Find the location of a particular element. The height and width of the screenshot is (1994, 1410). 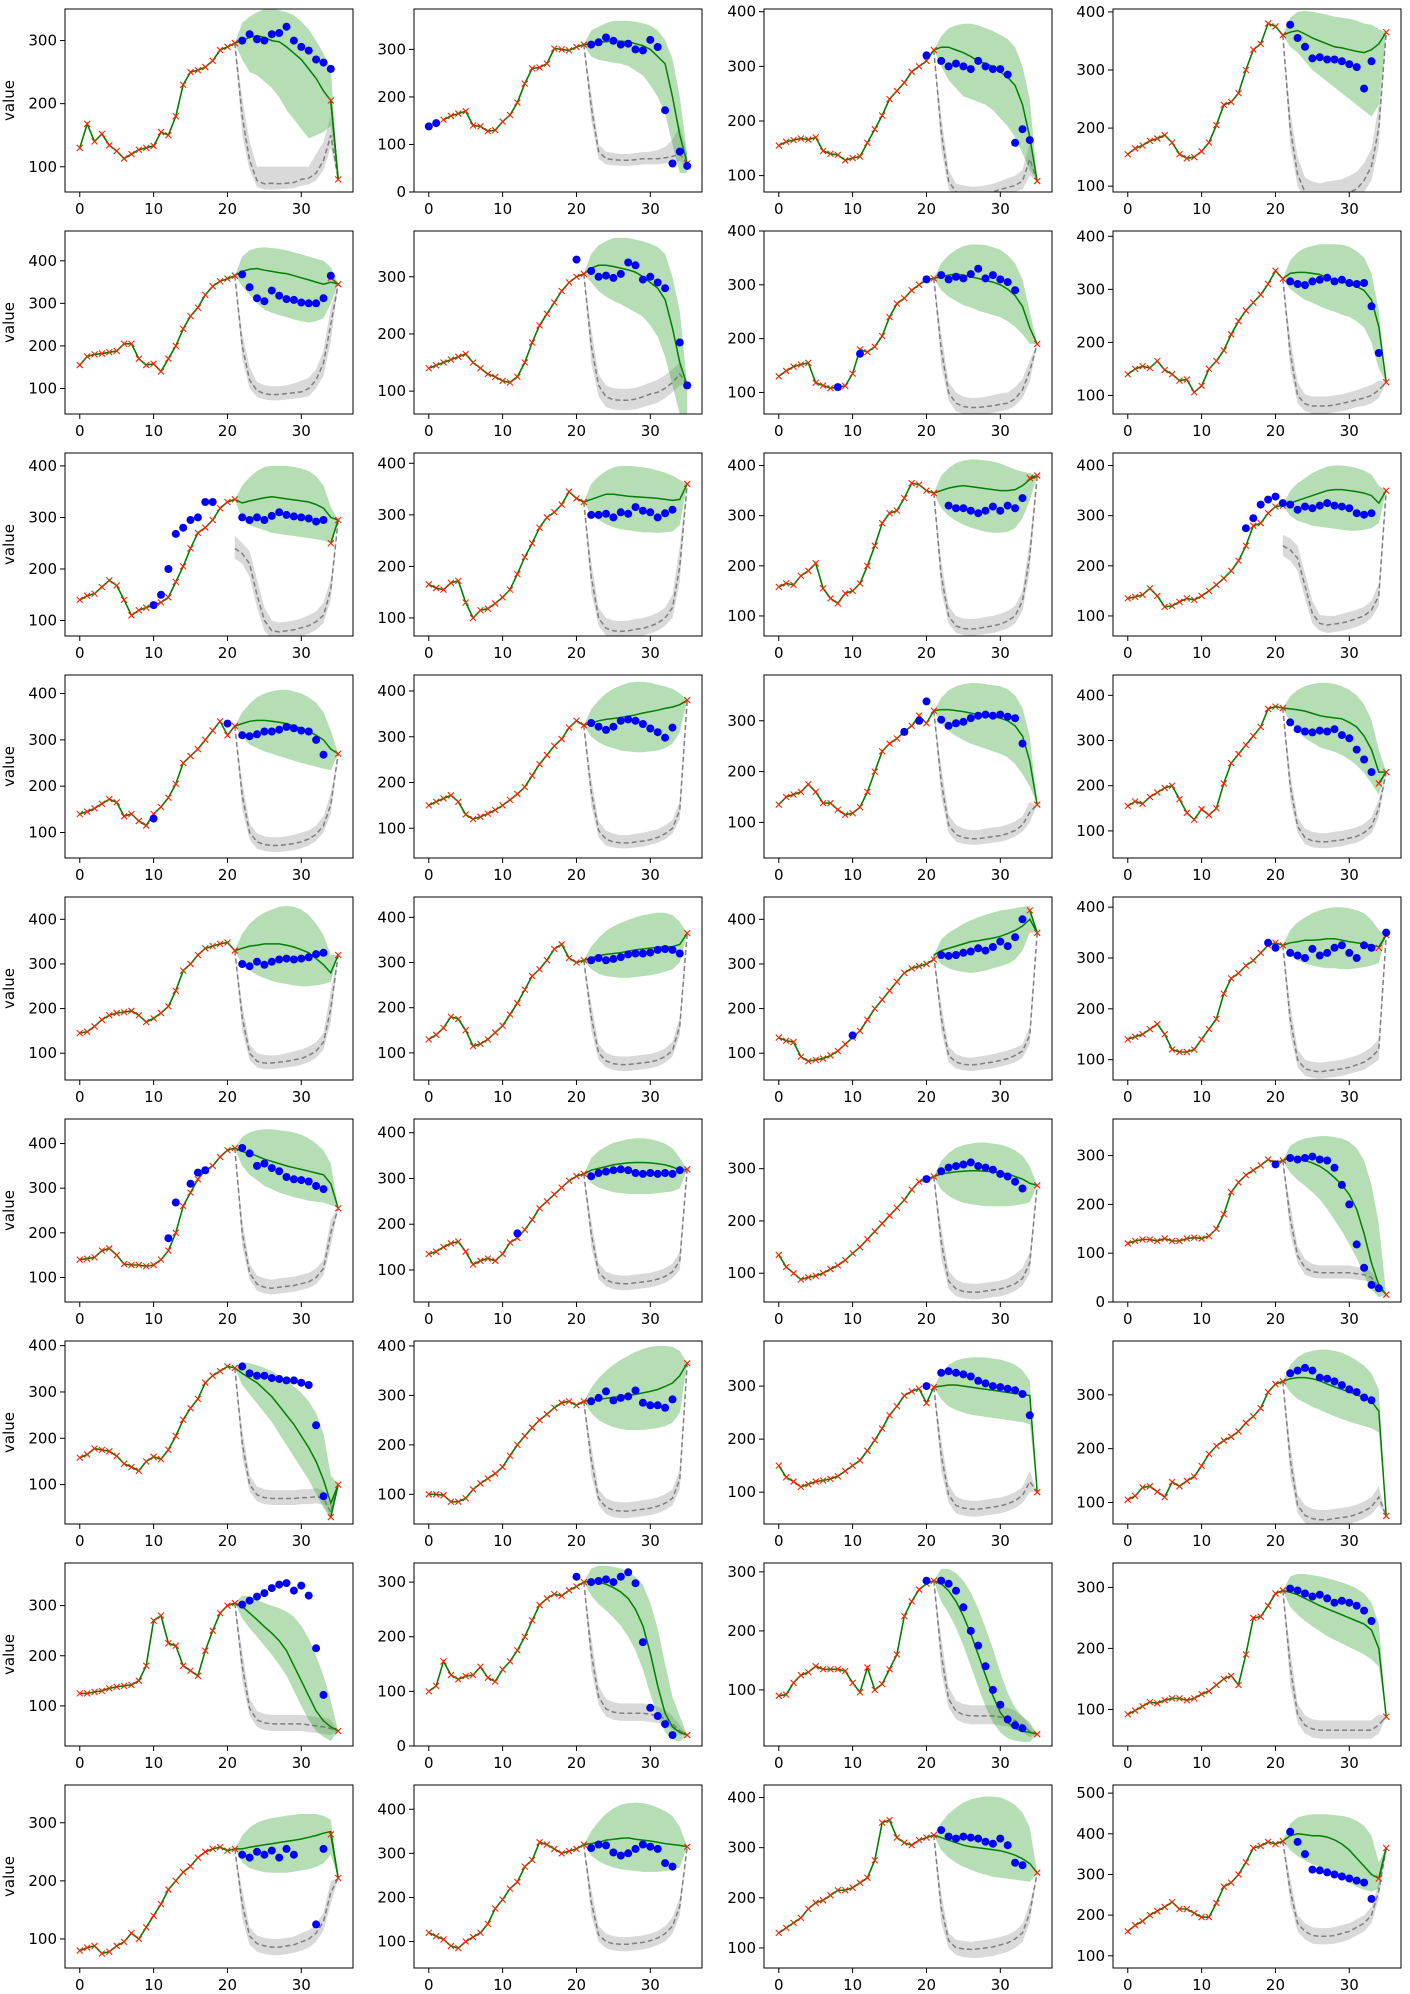

y-axis-label: value is located at coordinates (9, 1210).